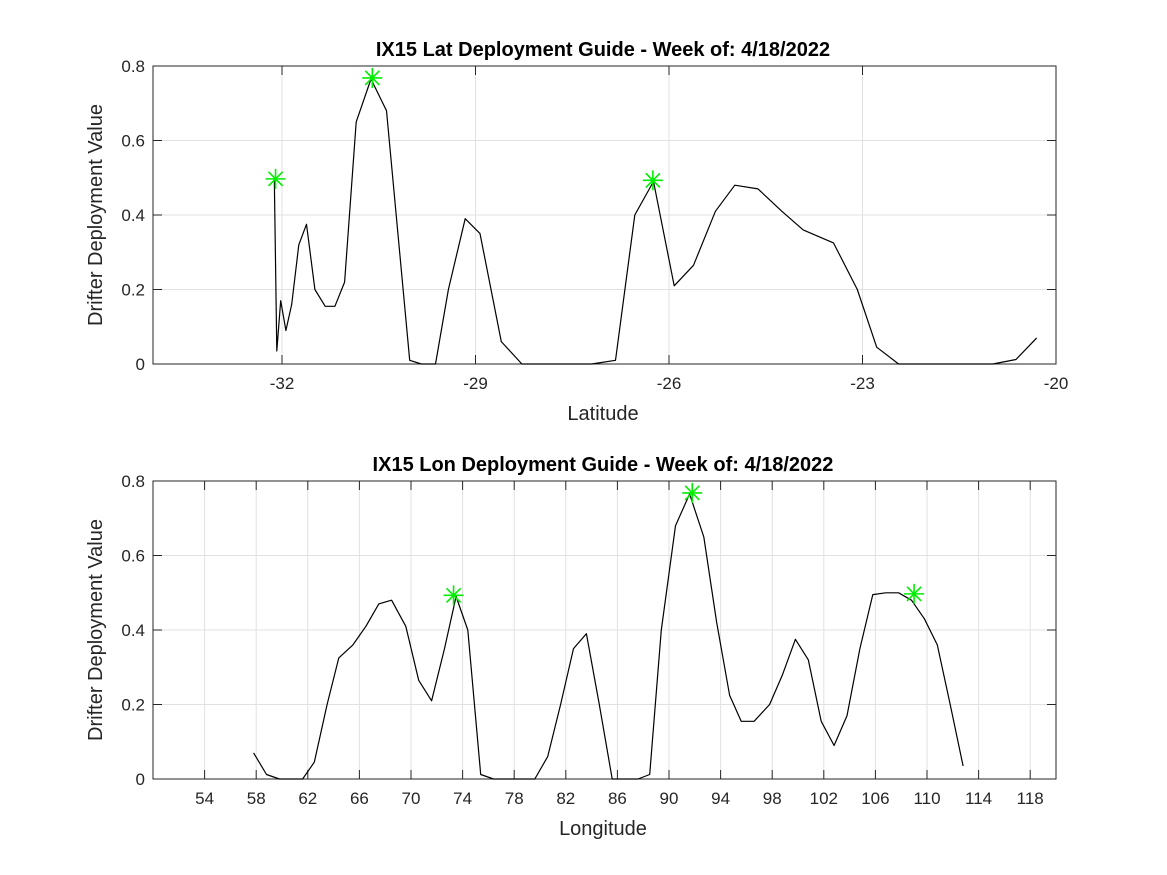  I want to click on lon-x-axis-label: Longitude, so click(603, 829).